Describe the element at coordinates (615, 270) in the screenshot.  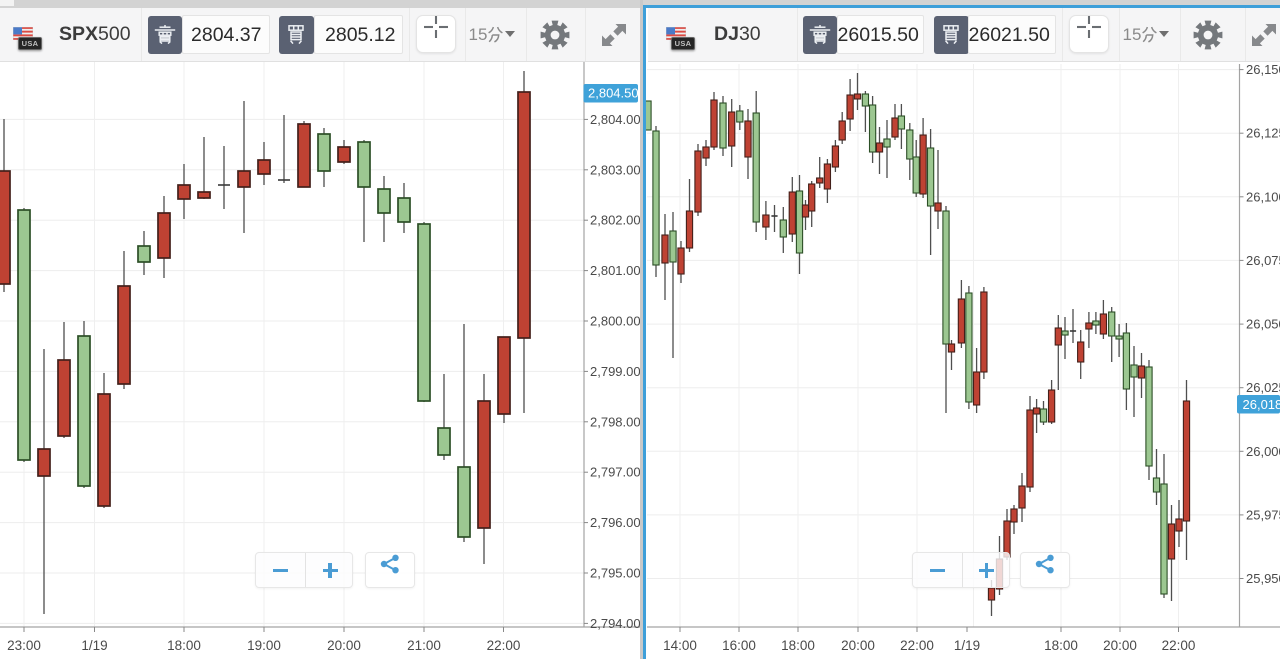
I see `svg-text: 2,801.00` at that location.